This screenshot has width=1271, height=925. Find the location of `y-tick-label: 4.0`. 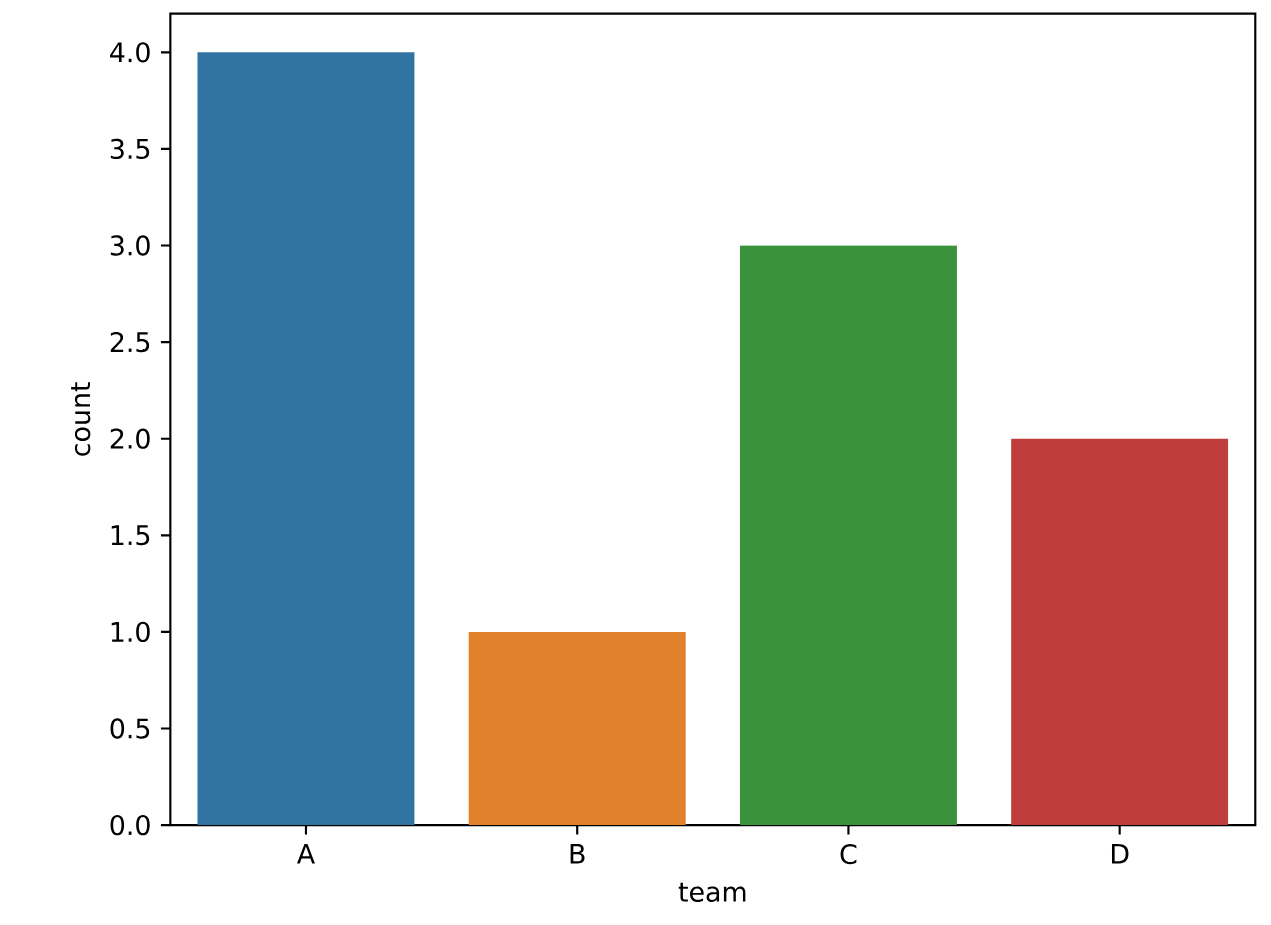

y-tick-label: 4.0 is located at coordinates (130, 52).